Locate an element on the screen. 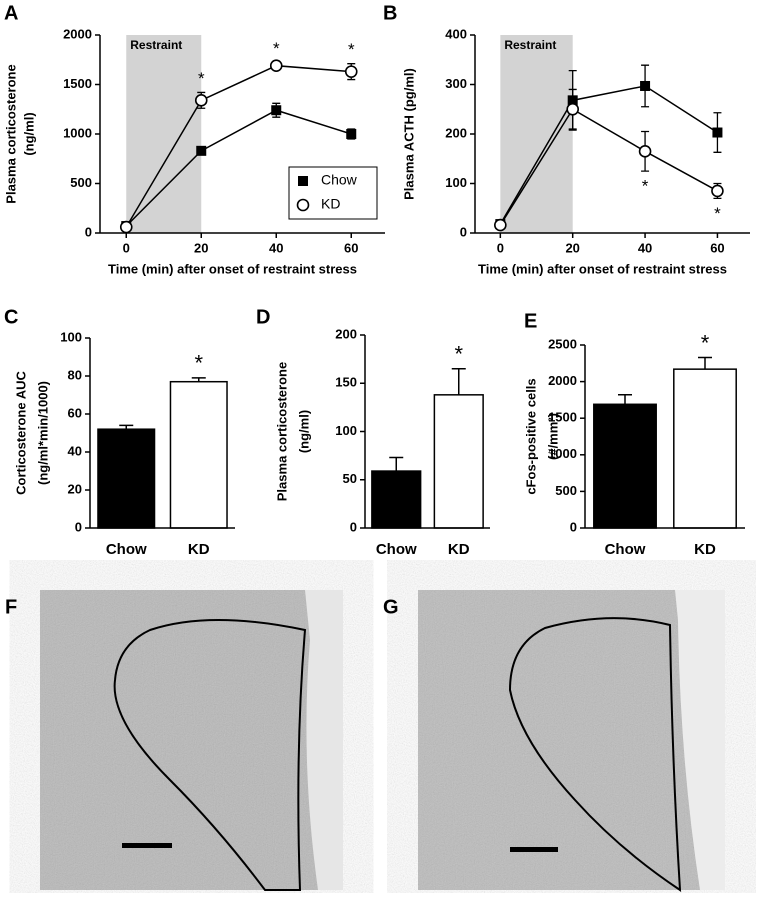 The image size is (763, 898). panel-label: F is located at coordinates (11, 607).